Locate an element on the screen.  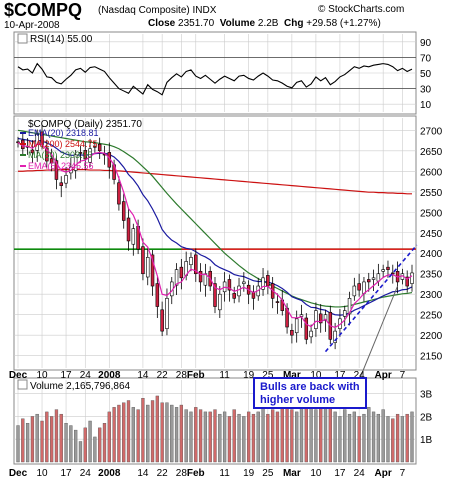
uptrend-line is located at coordinates (371, 298).